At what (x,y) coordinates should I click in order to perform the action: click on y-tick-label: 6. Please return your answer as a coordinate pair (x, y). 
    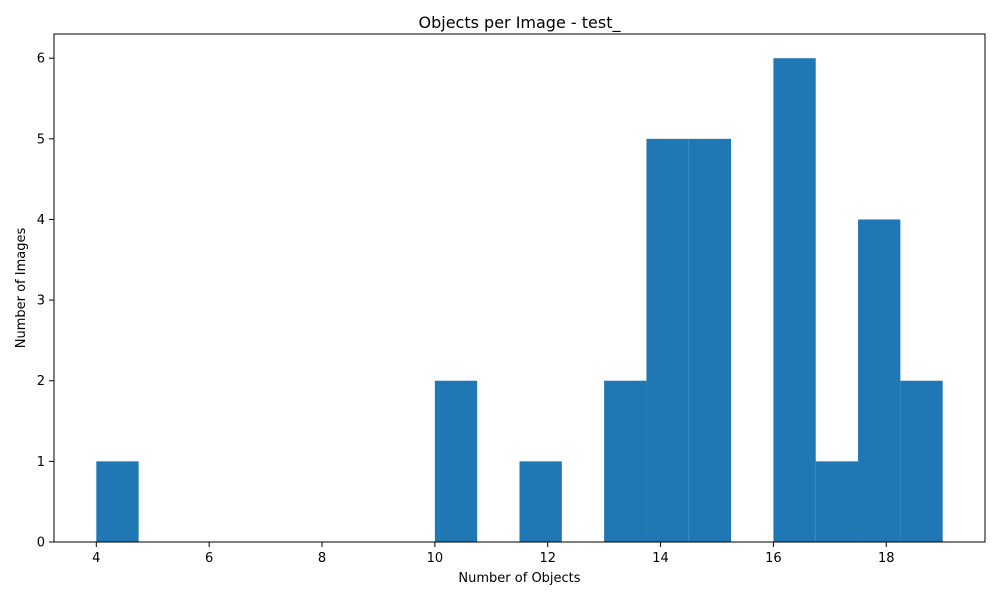
    Looking at the image, I should click on (41, 59).